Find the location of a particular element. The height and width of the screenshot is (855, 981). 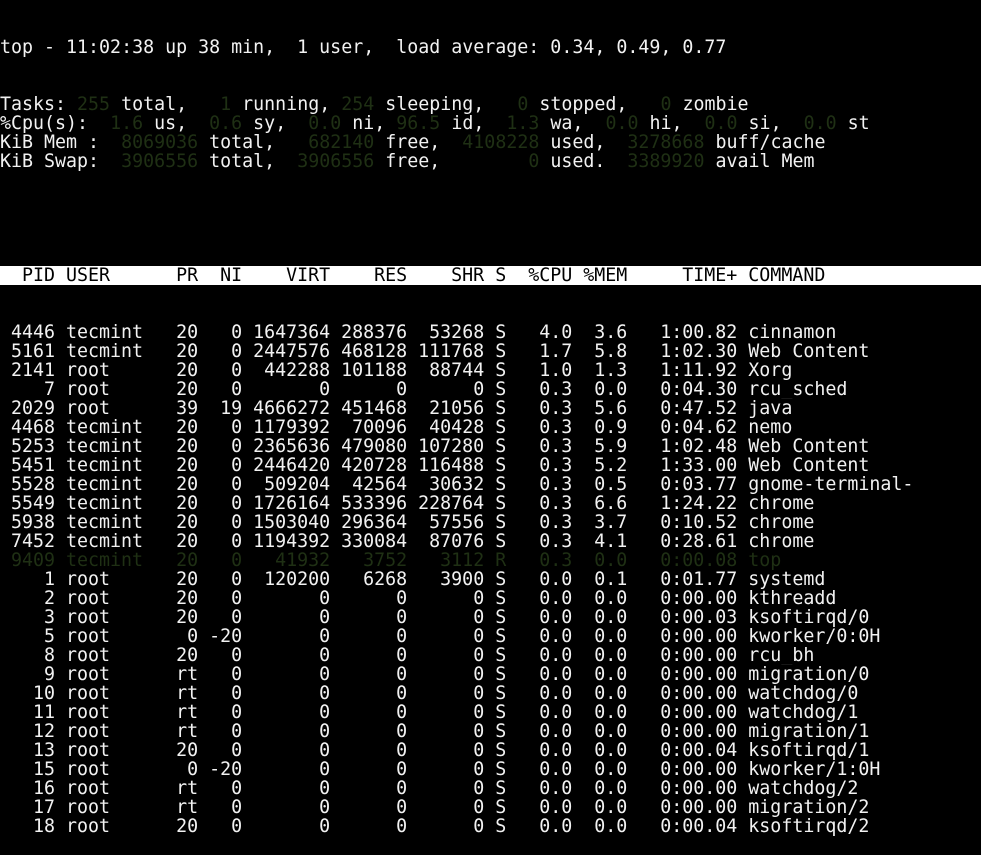

cell-ni: -20 is located at coordinates (226, 636).